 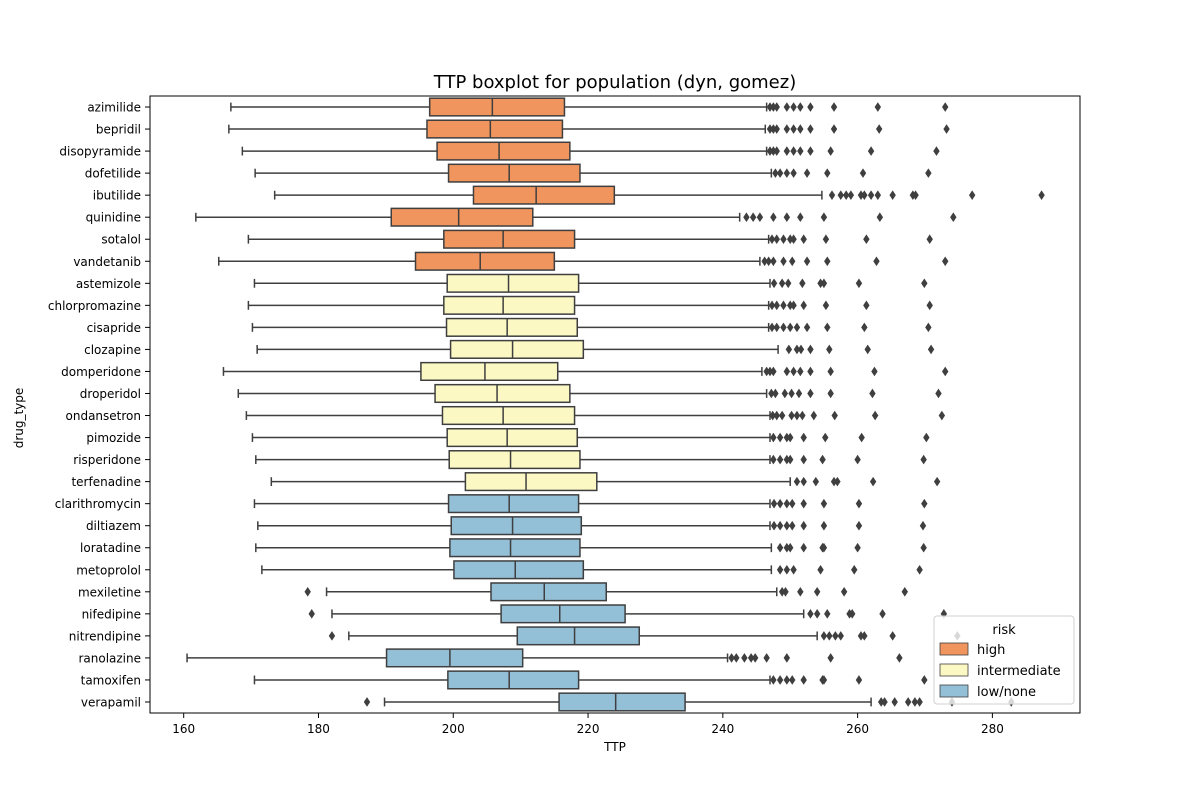 What do you see at coordinates (103, 416) in the screenshot?
I see `y-tick-label-ondansetron: ondansetron` at bounding box center [103, 416].